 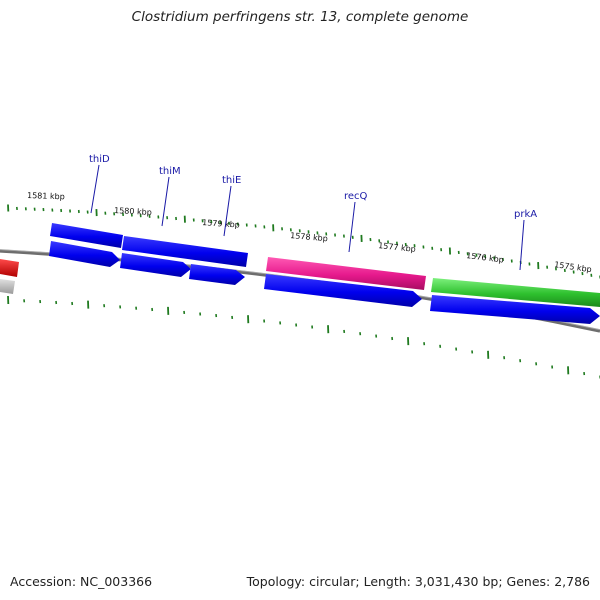 I want to click on gene-feature-red, so click(x=9, y=268).